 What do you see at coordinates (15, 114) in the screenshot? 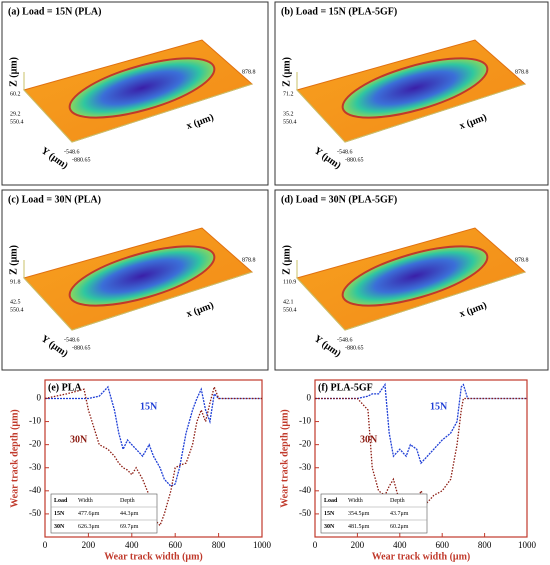
I see `axis-tick-label: 29.2` at bounding box center [15, 114].